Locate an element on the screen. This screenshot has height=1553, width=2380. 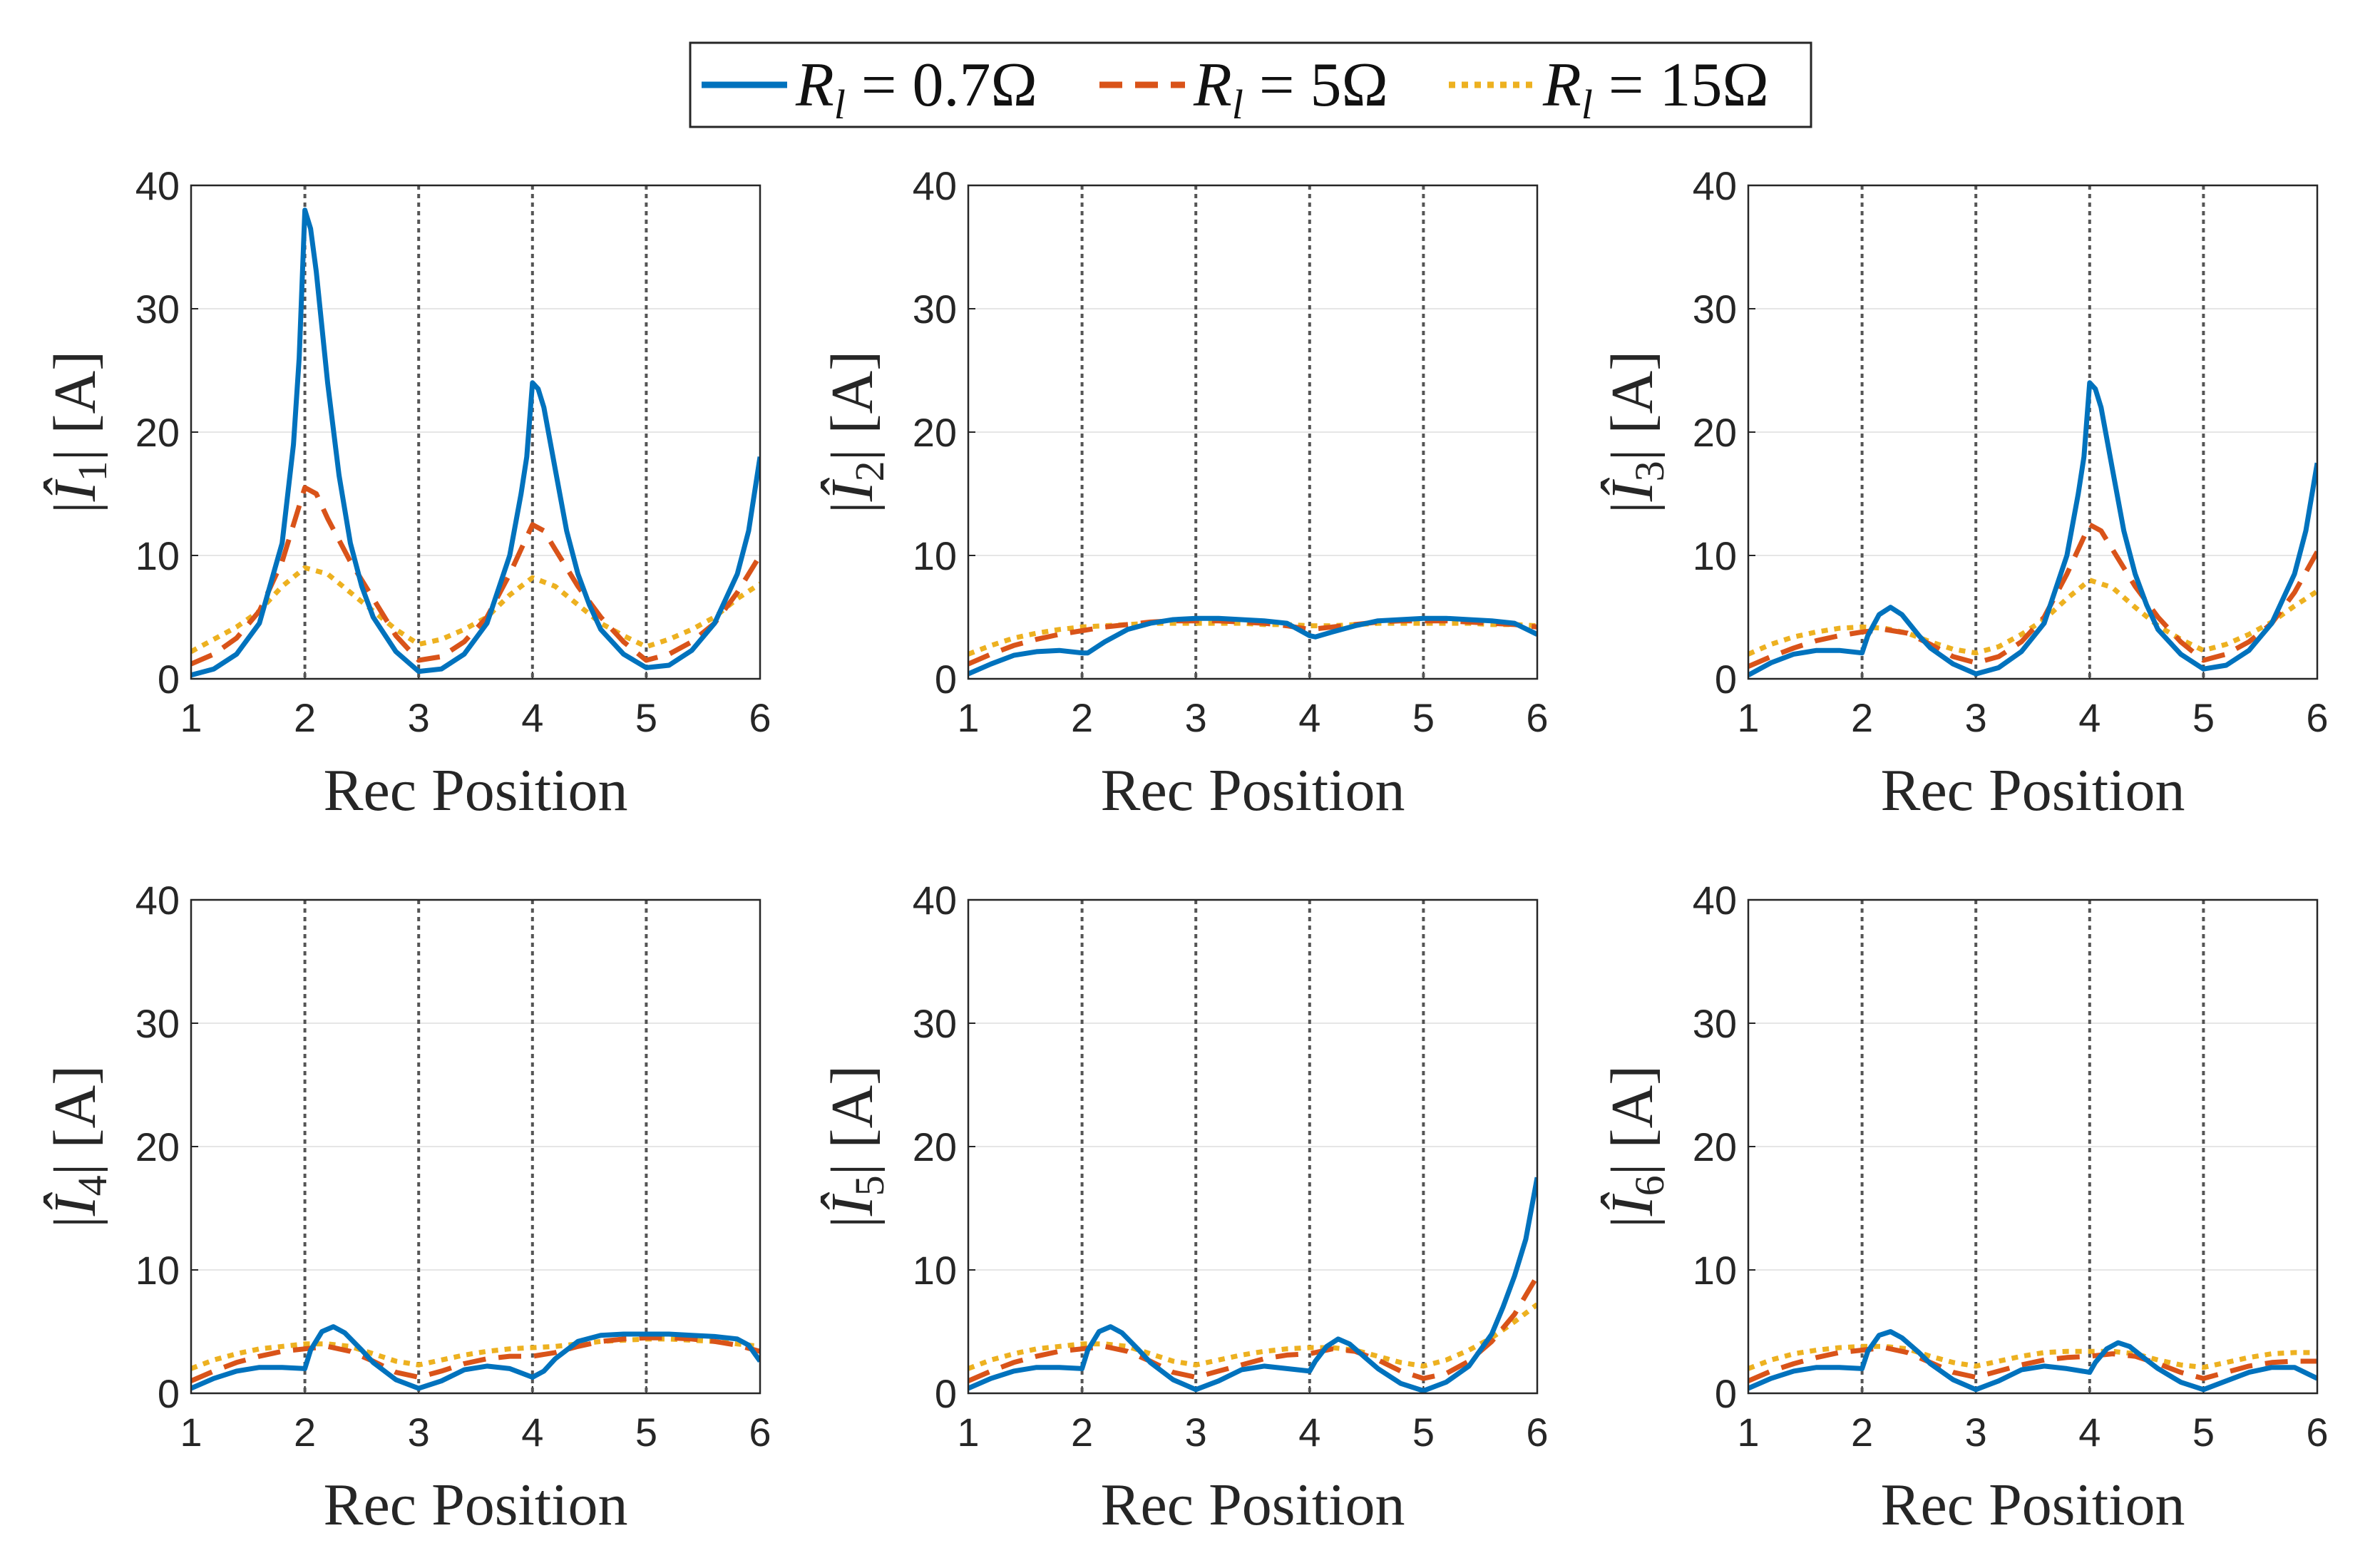
panel-I3: 0 10 20 30 40 1 2 3 4 5 6 Rec Position |Î3| [A] is located at coordinates (1964, 494).